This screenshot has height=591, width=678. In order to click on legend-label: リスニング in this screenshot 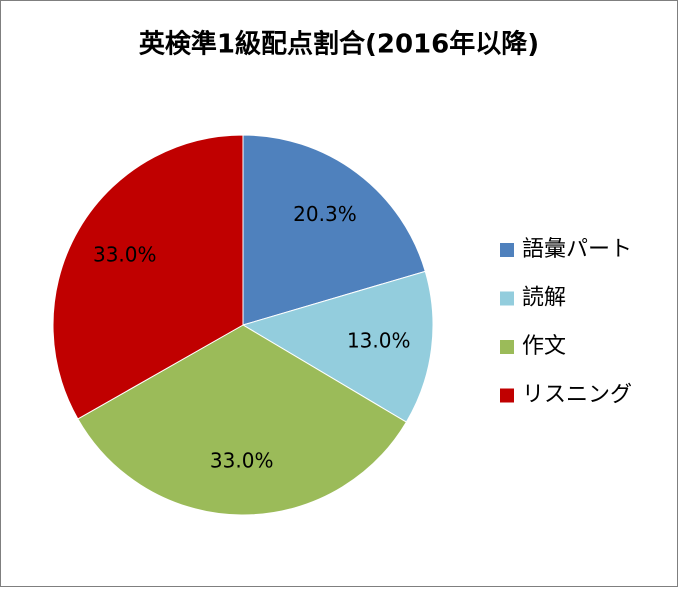, I will do `click(577, 395)`.